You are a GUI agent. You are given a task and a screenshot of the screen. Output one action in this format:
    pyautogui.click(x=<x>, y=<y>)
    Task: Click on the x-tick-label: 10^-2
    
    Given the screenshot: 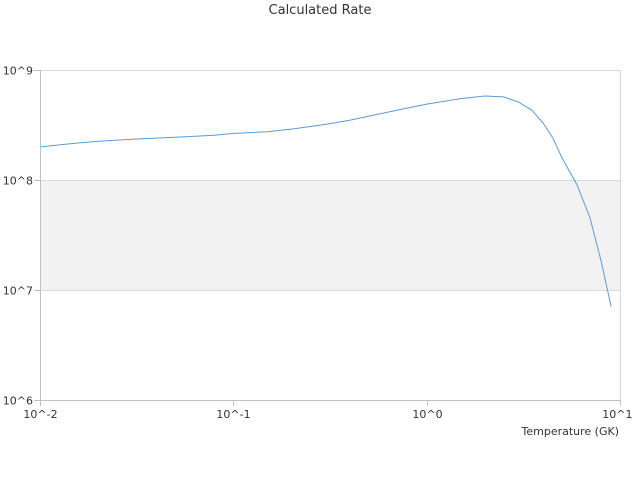 What is the action you would take?
    pyautogui.click(x=40, y=414)
    